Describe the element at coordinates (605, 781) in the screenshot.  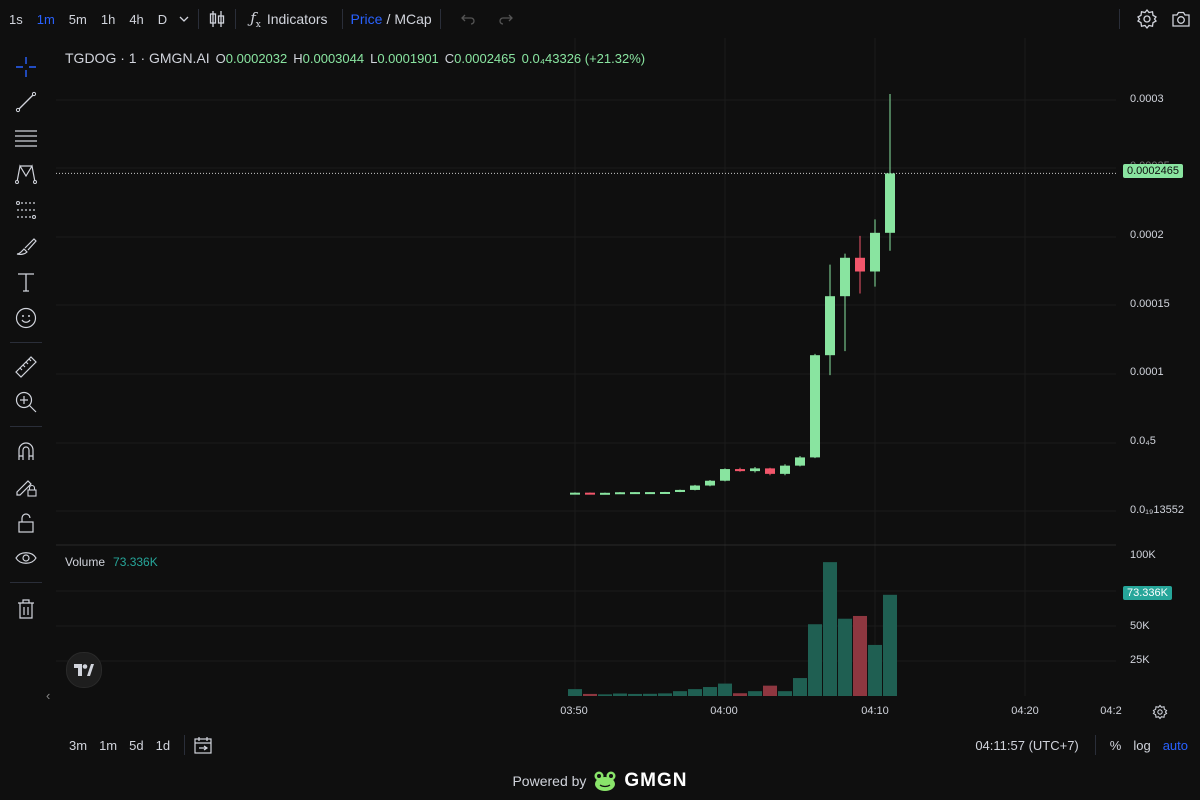
I see `gmgn-frog-icon` at that location.